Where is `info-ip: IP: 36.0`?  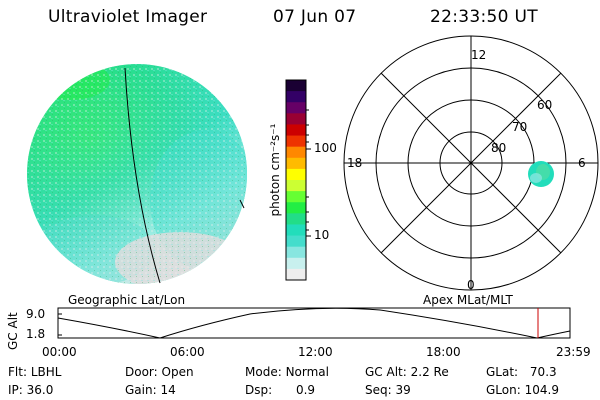 info-ip: IP: 36.0 is located at coordinates (30, 390).